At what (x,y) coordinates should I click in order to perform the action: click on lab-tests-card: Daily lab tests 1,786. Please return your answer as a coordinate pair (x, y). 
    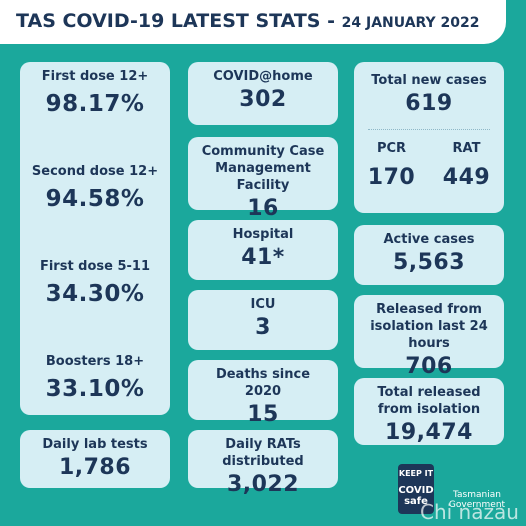
    Looking at the image, I should click on (95, 459).